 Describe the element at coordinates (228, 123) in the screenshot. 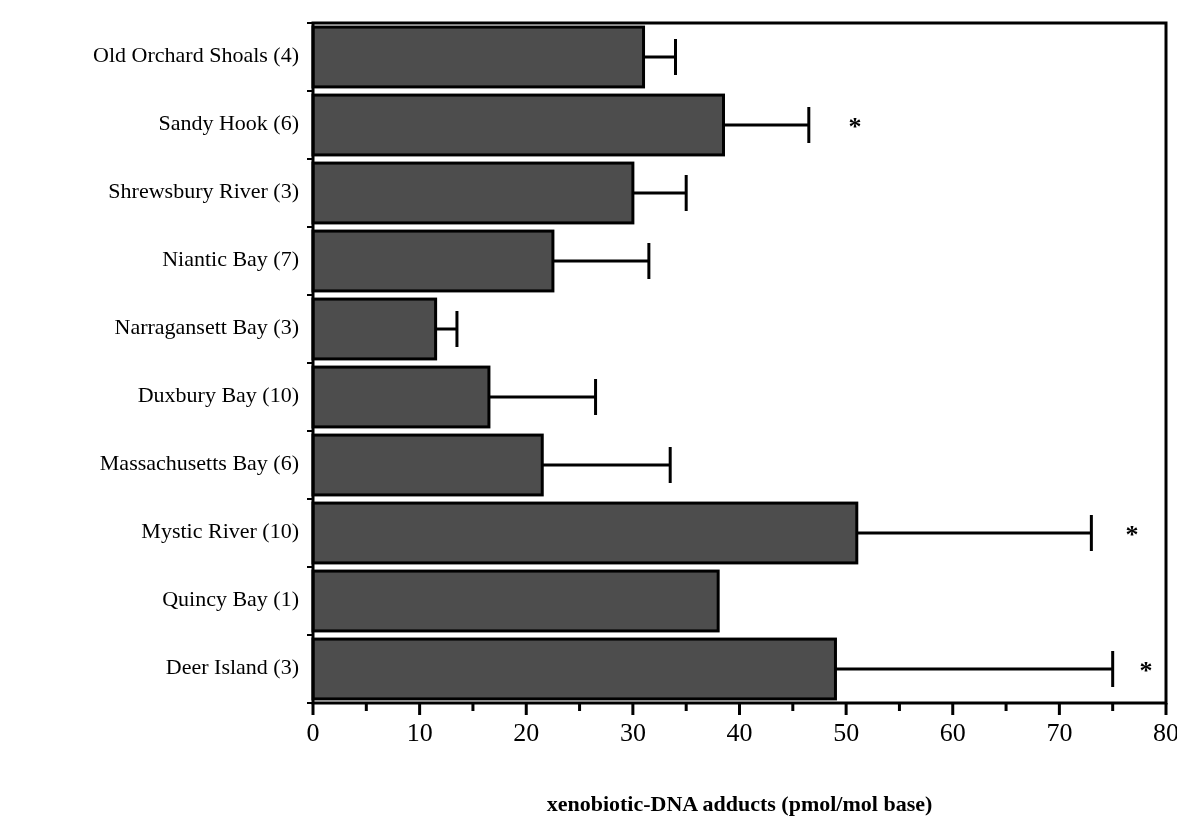

I see `y-tick-label: Sandy Hook (6)` at that location.